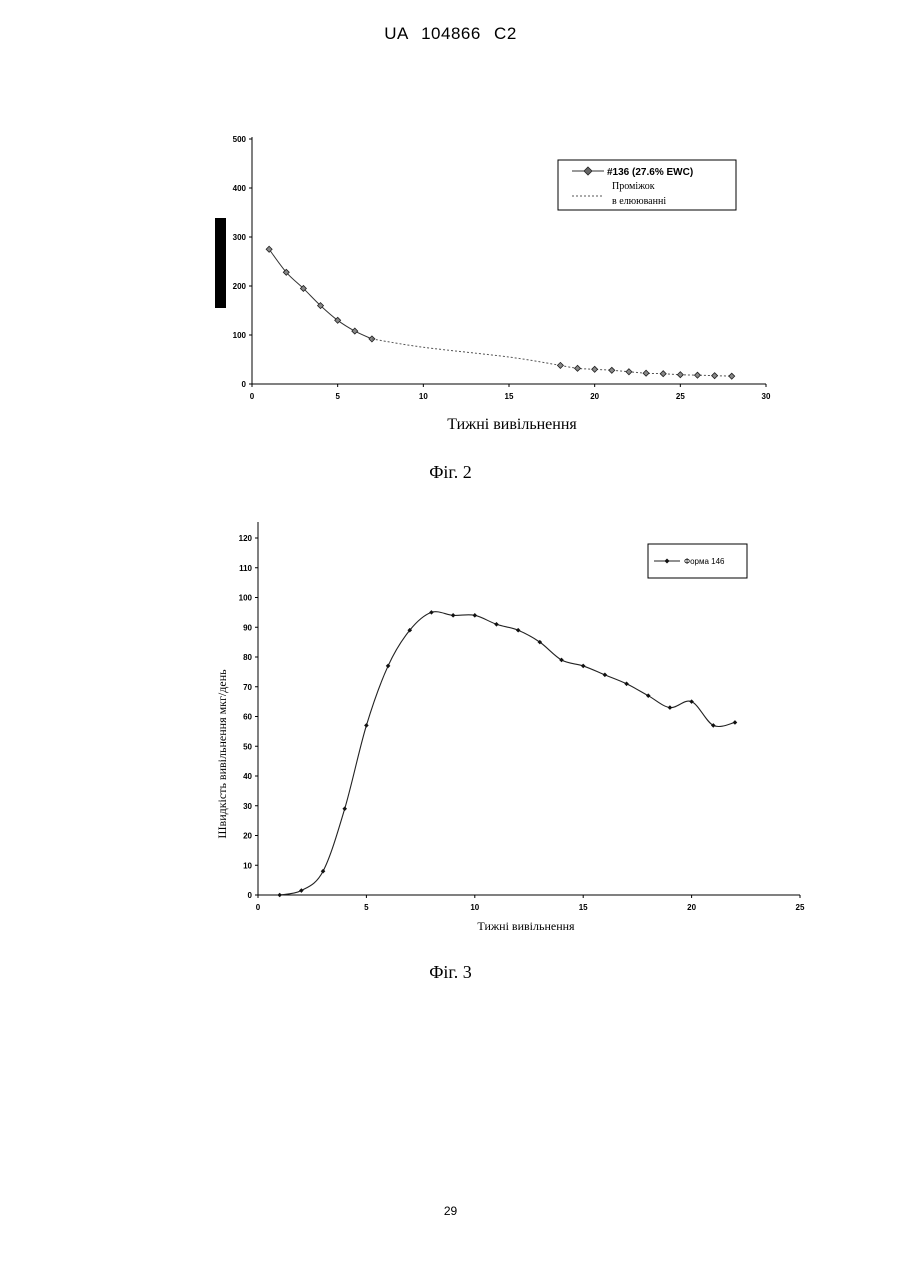 Image resolution: width=901 pixels, height=1273 pixels. Describe the element at coordinates (450, 472) in the screenshot. I see `figure-2-caption: Фіг. 2` at that location.